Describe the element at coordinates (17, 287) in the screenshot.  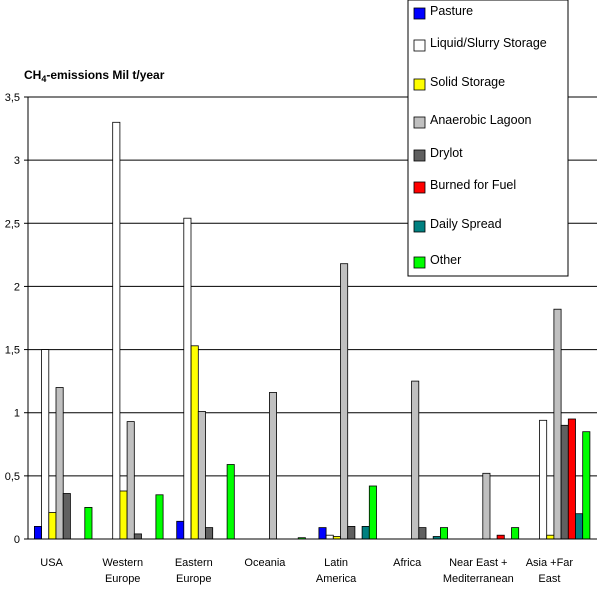
I see `y-tick-label: 2` at that location.